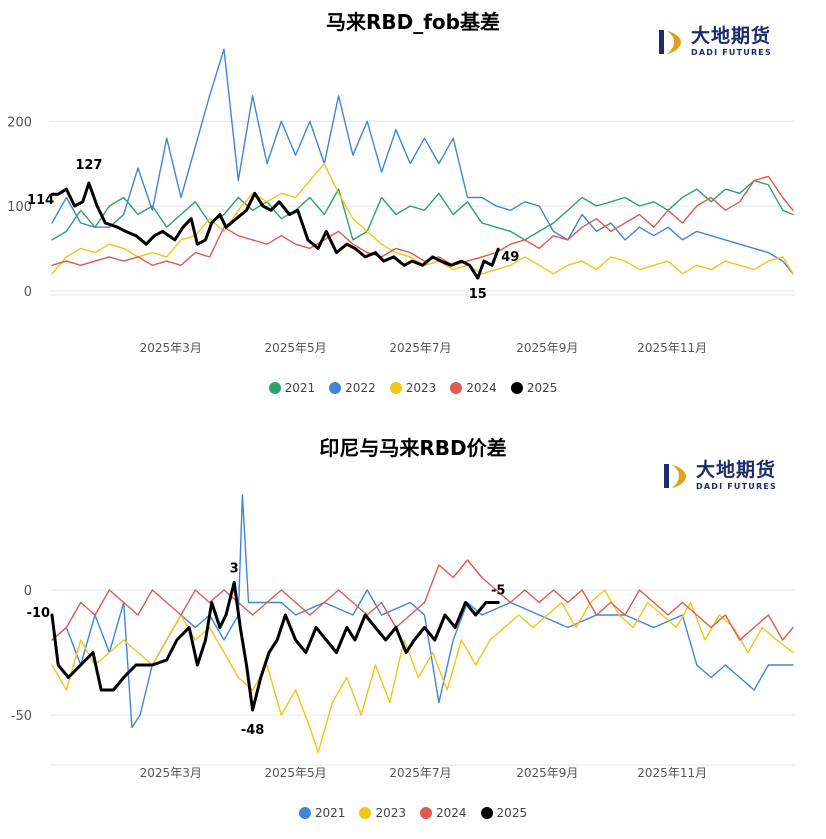 This screenshot has height=839, width=826. Describe the element at coordinates (412, 22) in the screenshot. I see `chart-title: 马来RBD_fob基差` at that location.